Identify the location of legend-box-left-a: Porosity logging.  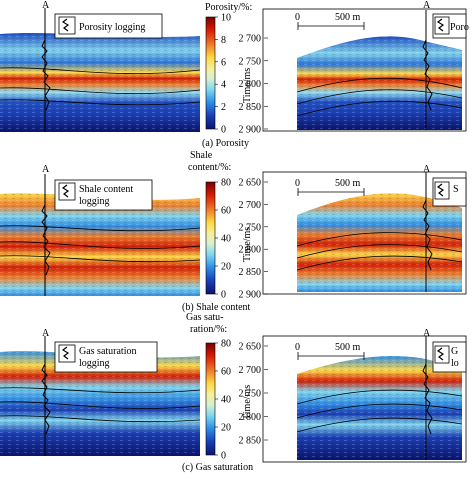
(108, 26).